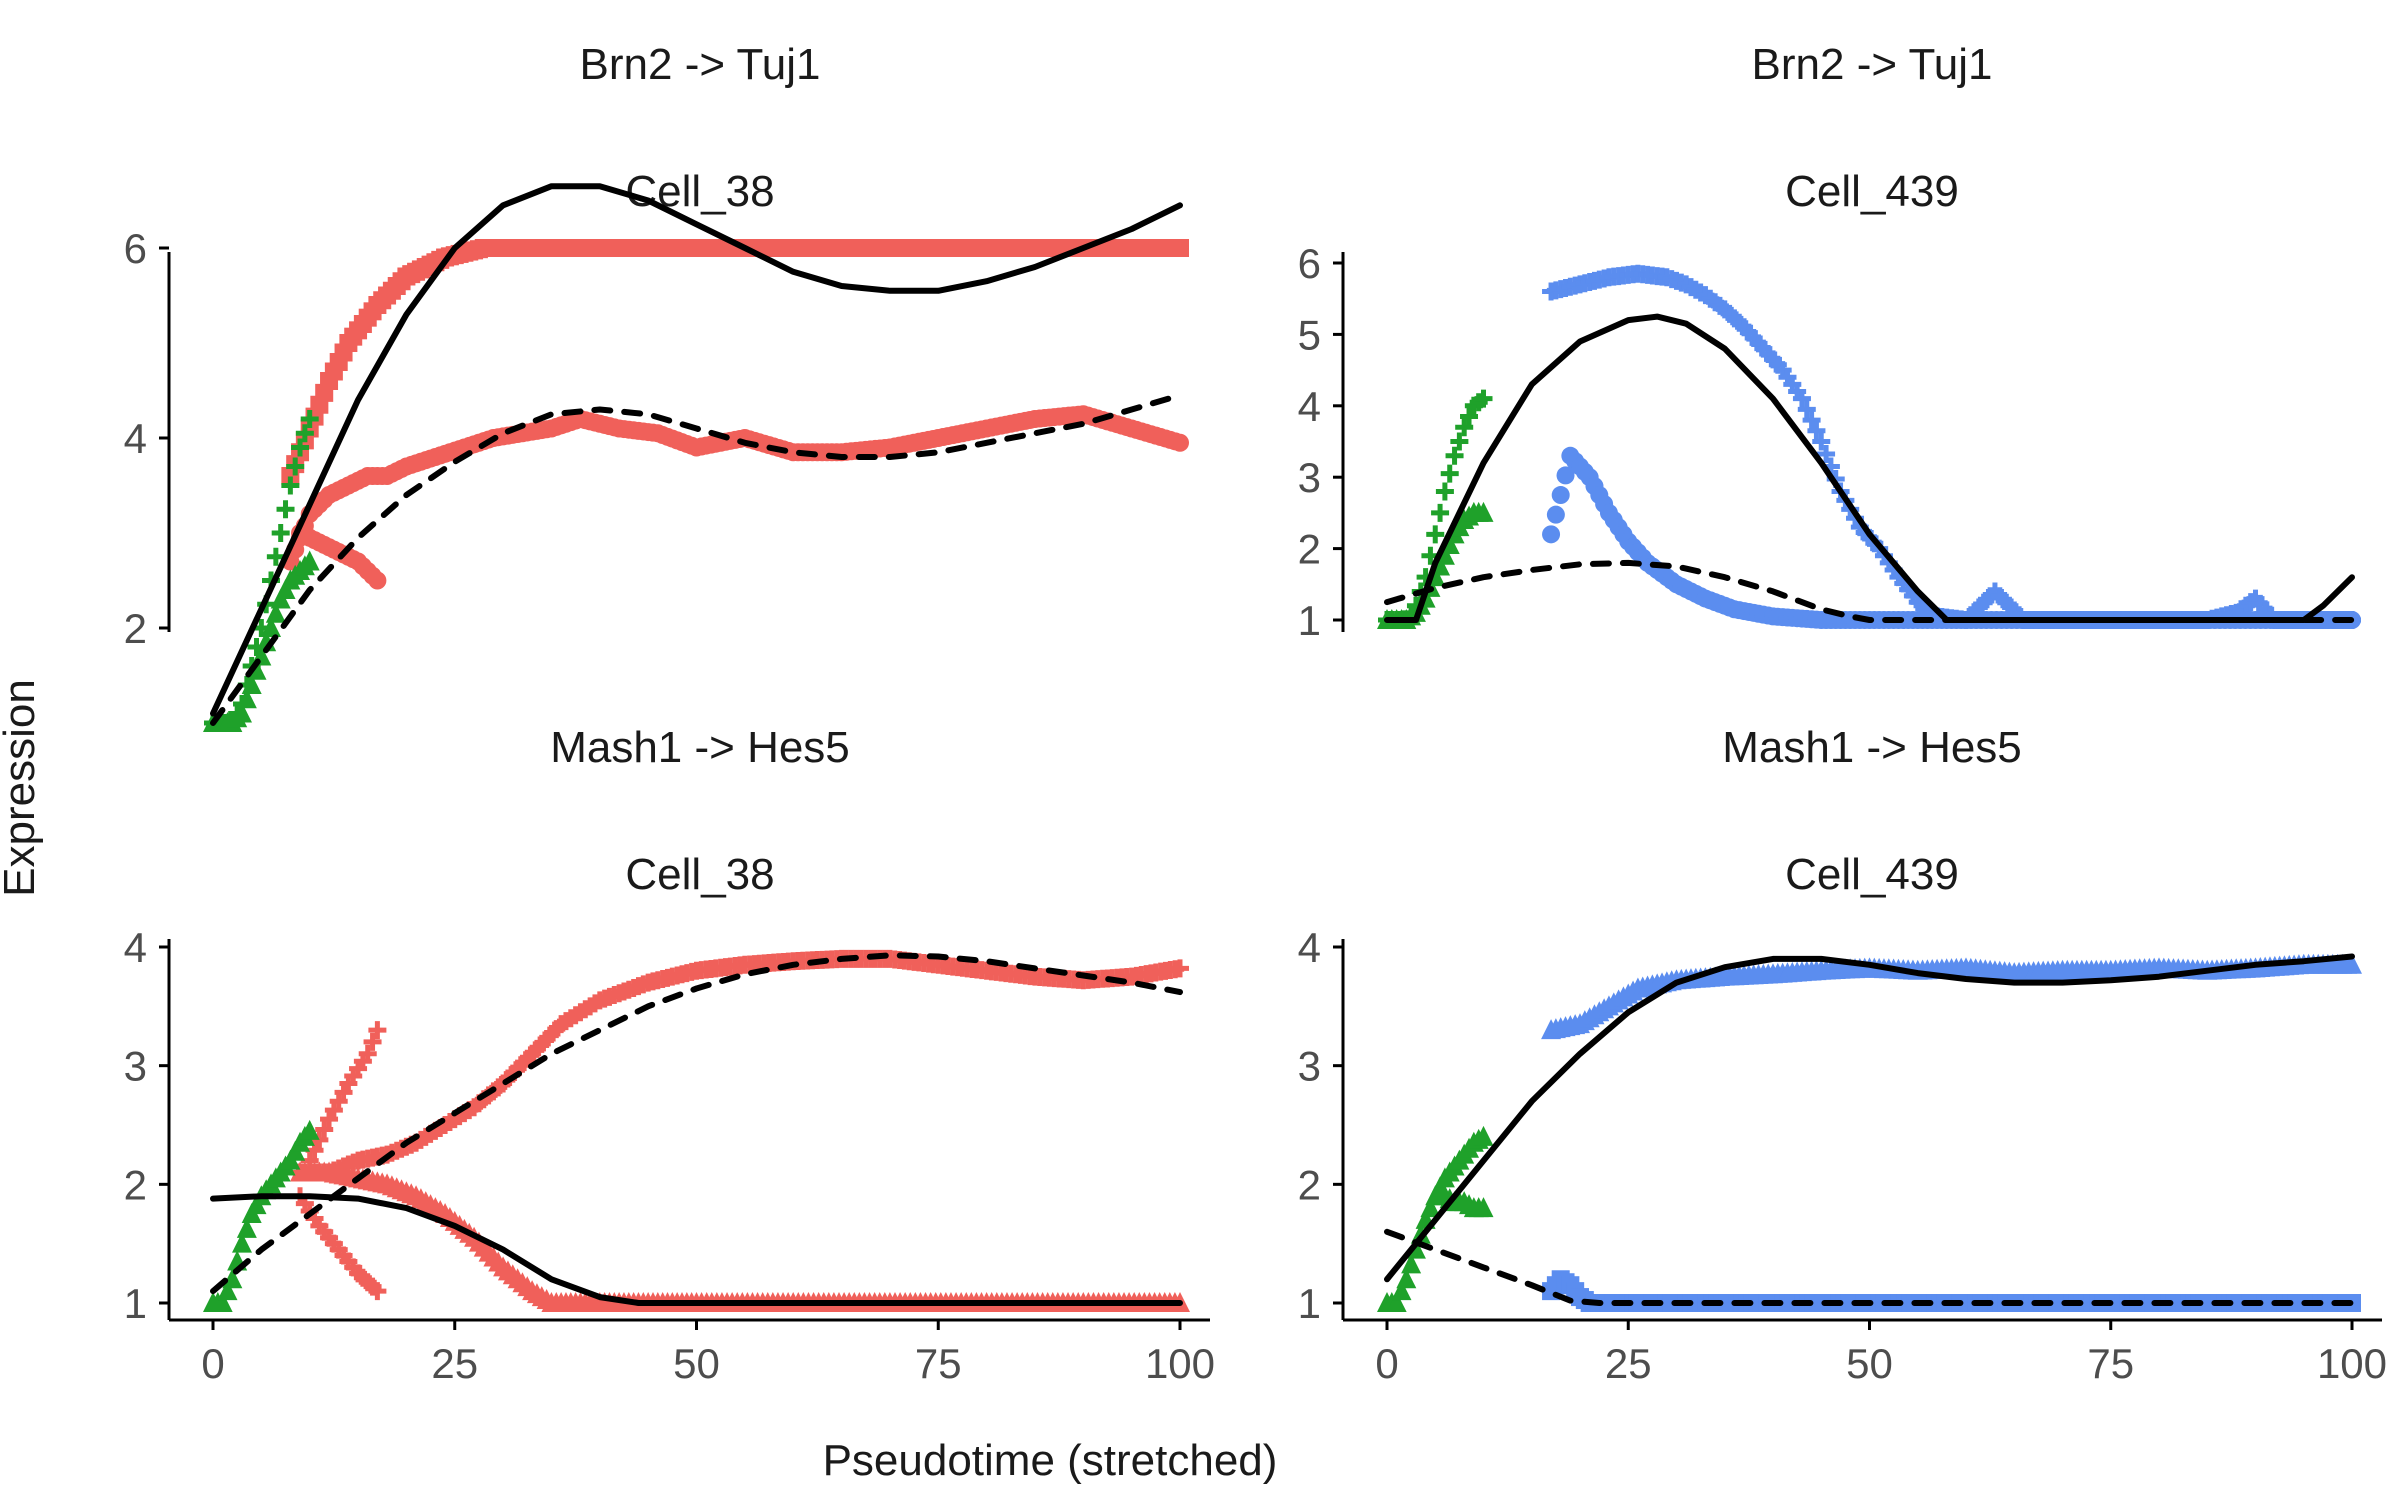 The image size is (2400, 1500). I want to click on y-axis-label: Expression, so click(22, 788).